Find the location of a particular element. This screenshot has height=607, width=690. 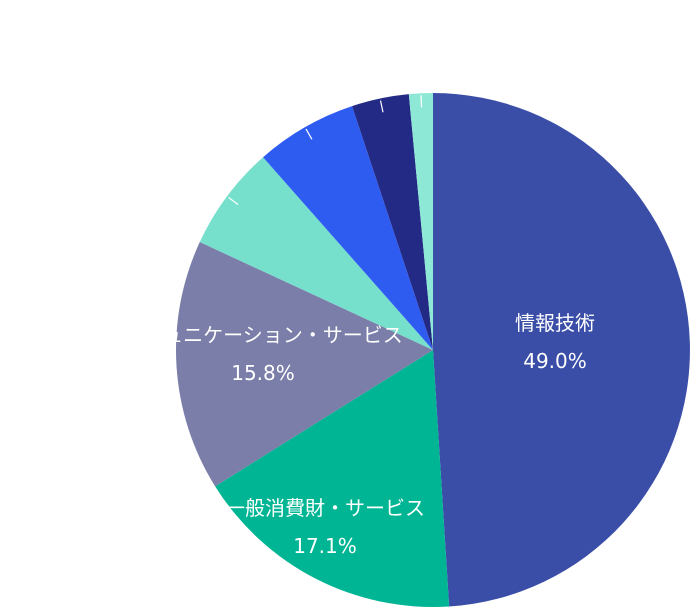

pie-ticks is located at coordinates (325, 150).